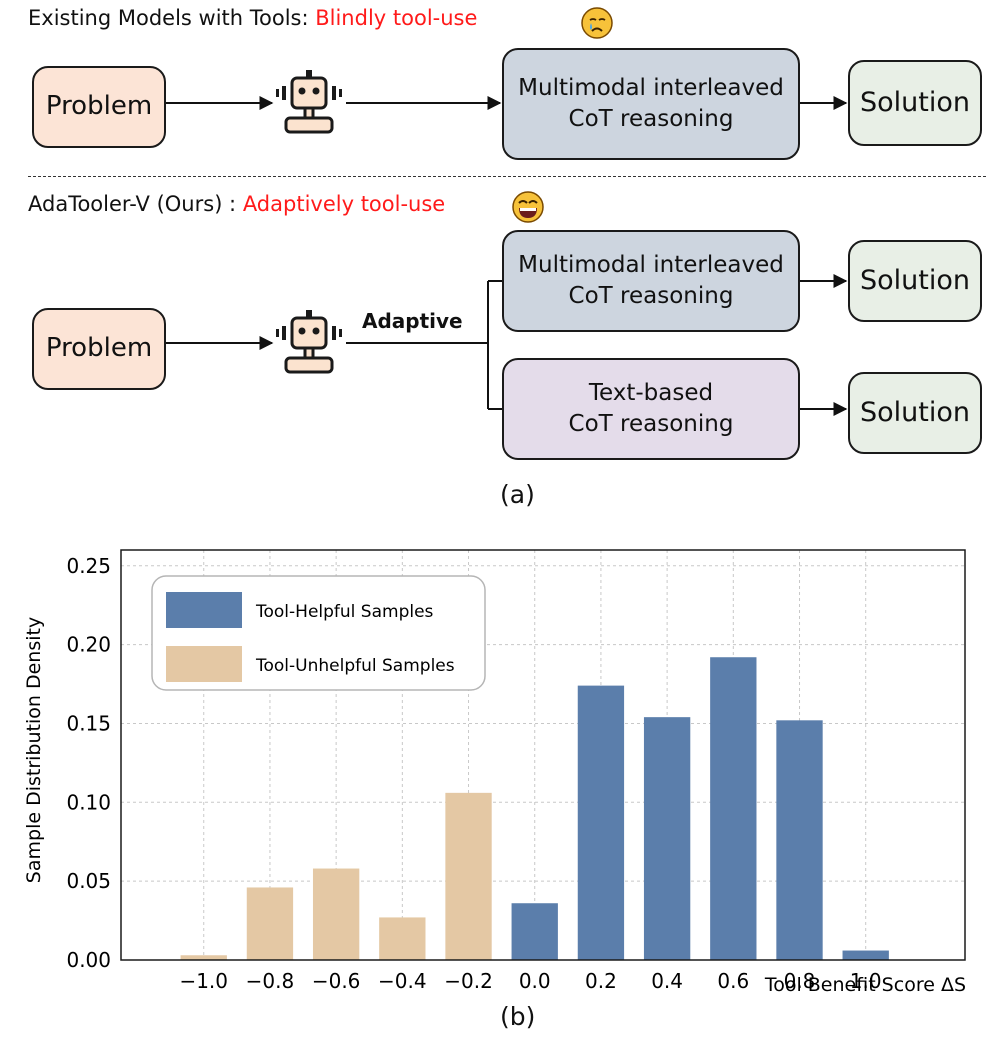 This screenshot has height=1049, width=996. What do you see at coordinates (336, 981) in the screenshot?
I see `x-tick-label: −0.6` at bounding box center [336, 981].